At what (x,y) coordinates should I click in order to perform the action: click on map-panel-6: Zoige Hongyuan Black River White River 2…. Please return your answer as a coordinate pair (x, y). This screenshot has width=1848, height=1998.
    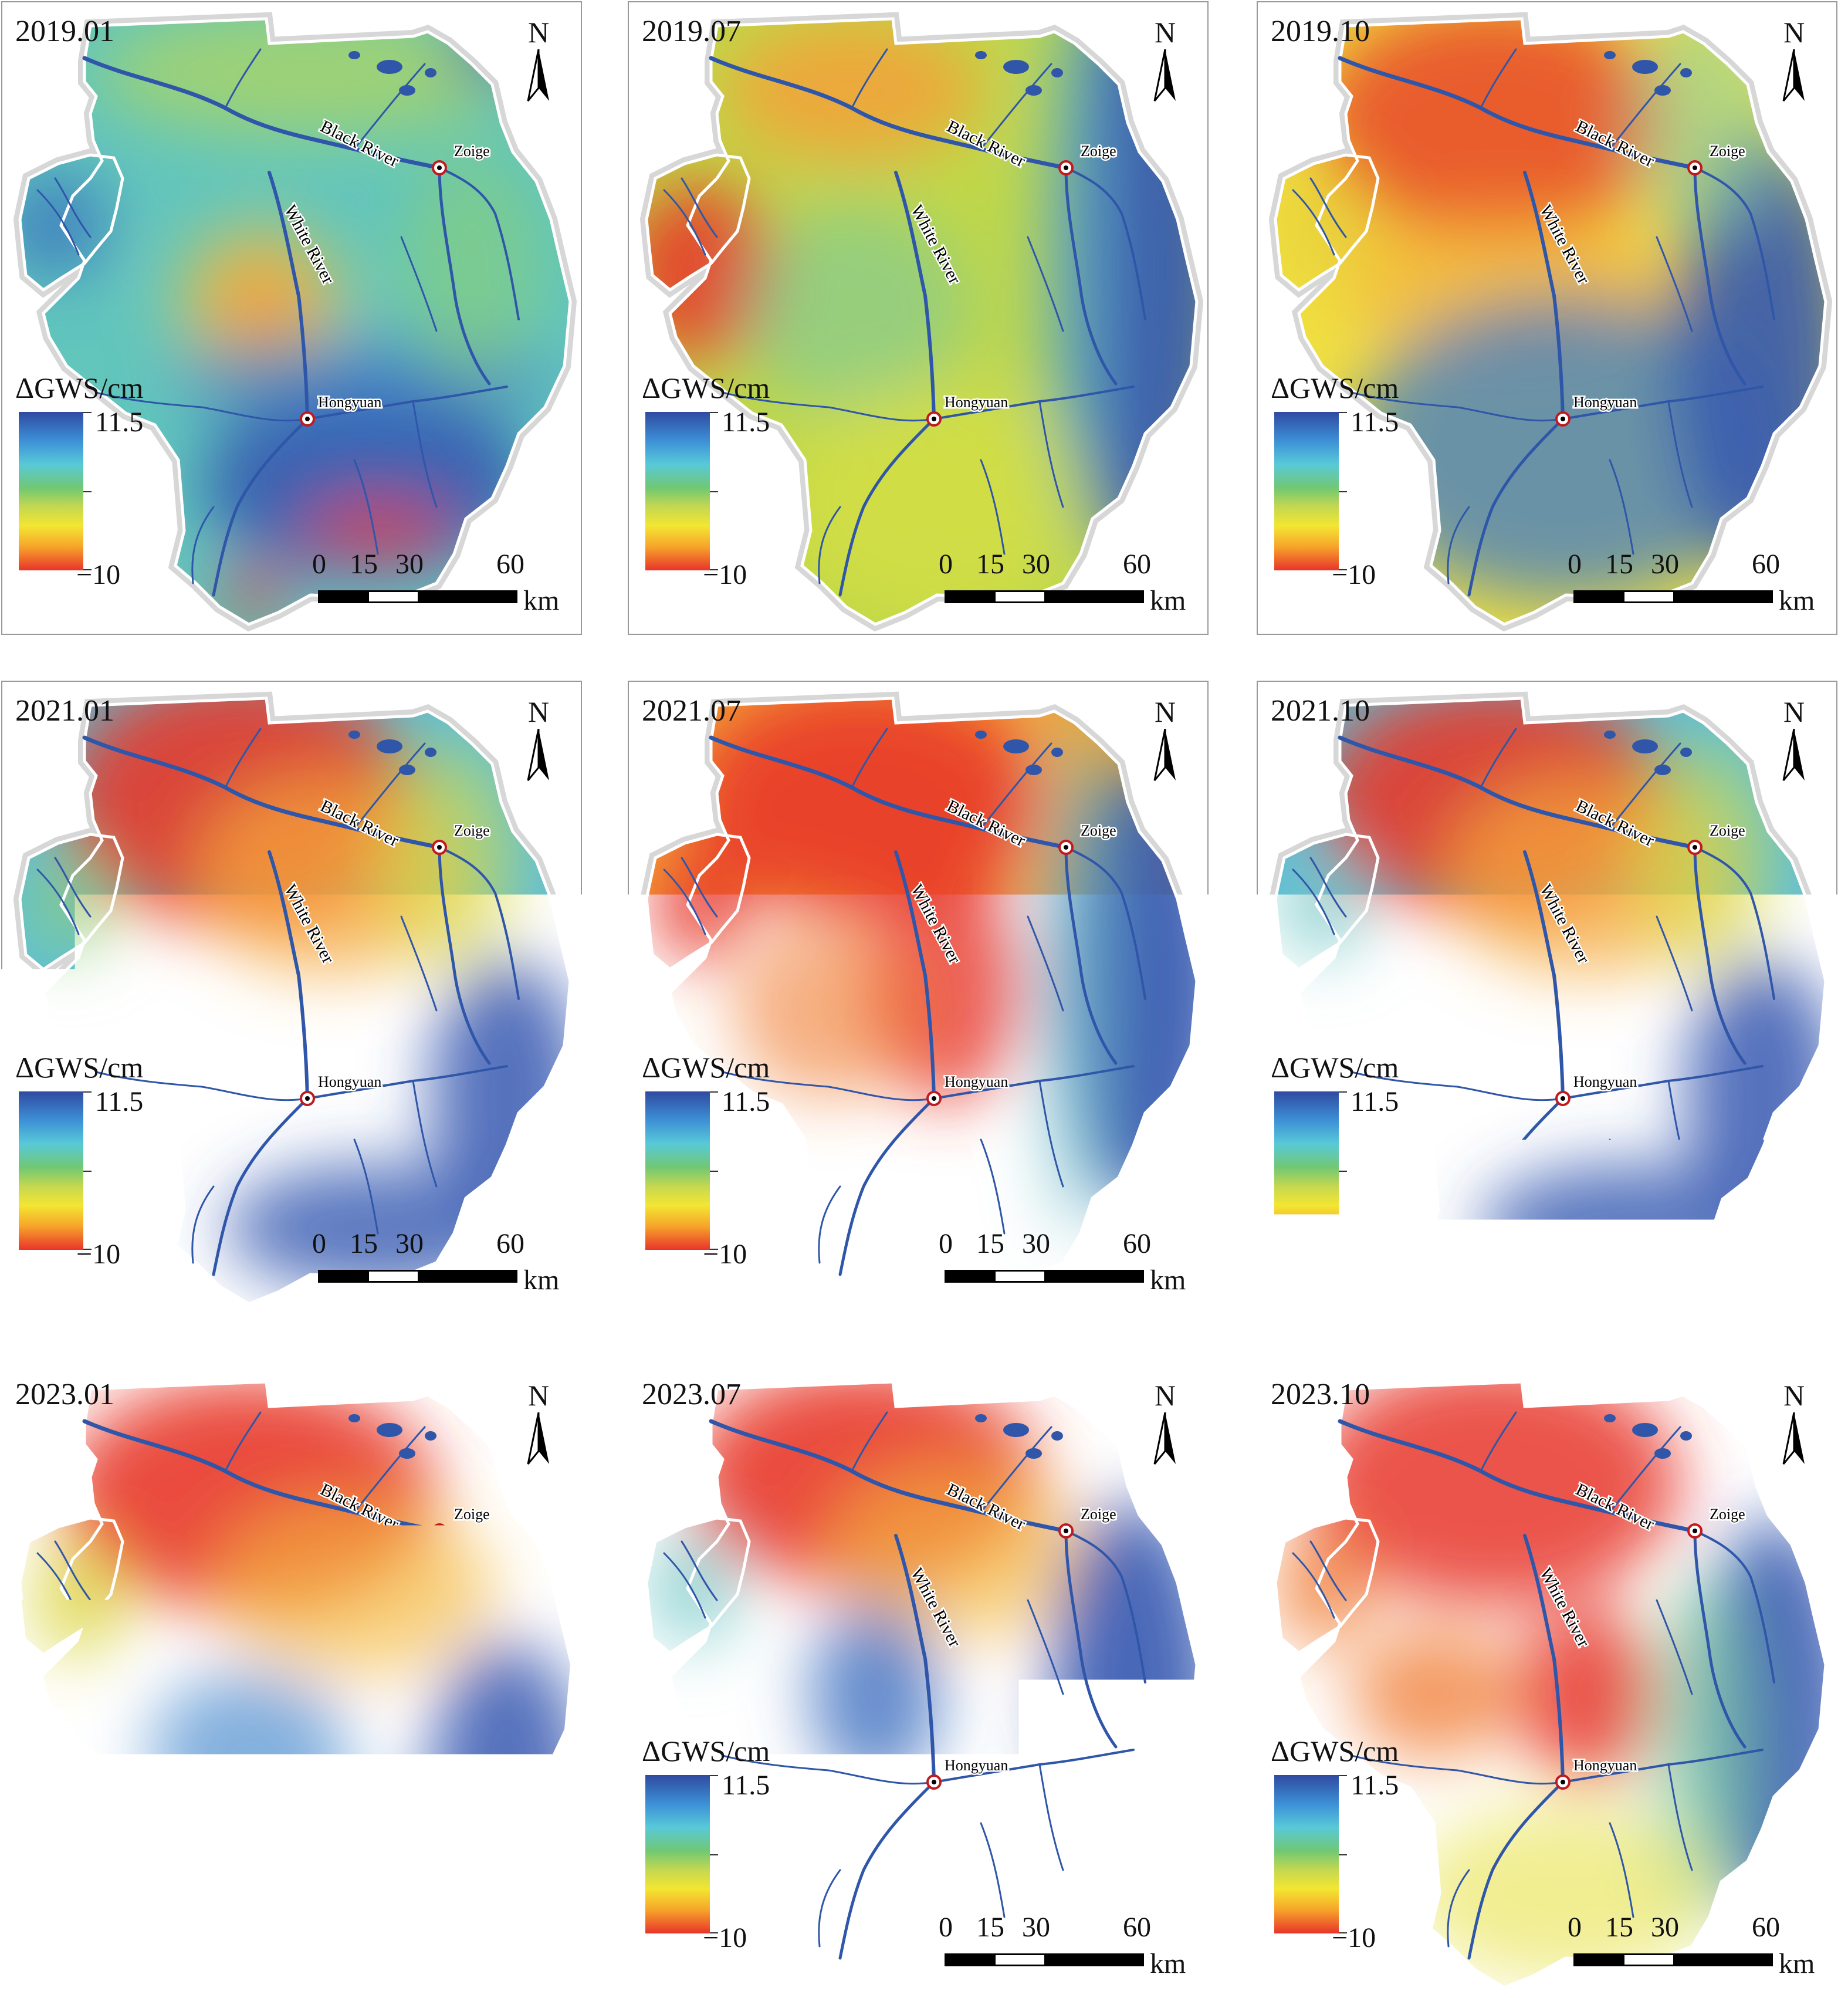
    Looking at the image, I should click on (1547, 998).